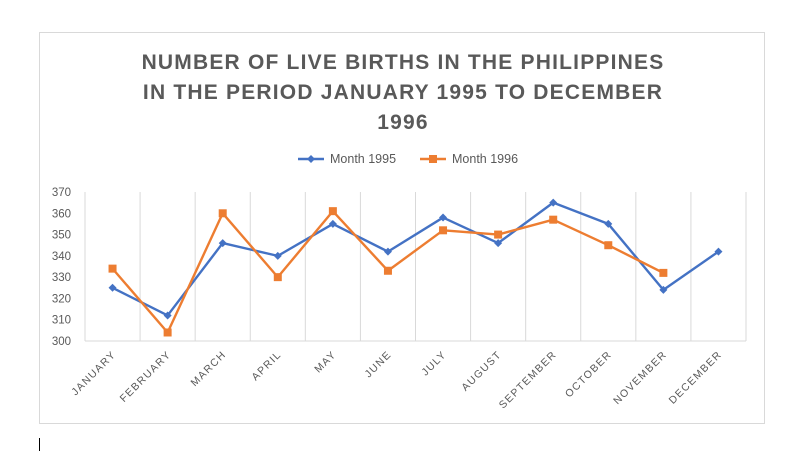 The width and height of the screenshot is (798, 451). I want to click on legend-entry: Month 1996, so click(469, 159).